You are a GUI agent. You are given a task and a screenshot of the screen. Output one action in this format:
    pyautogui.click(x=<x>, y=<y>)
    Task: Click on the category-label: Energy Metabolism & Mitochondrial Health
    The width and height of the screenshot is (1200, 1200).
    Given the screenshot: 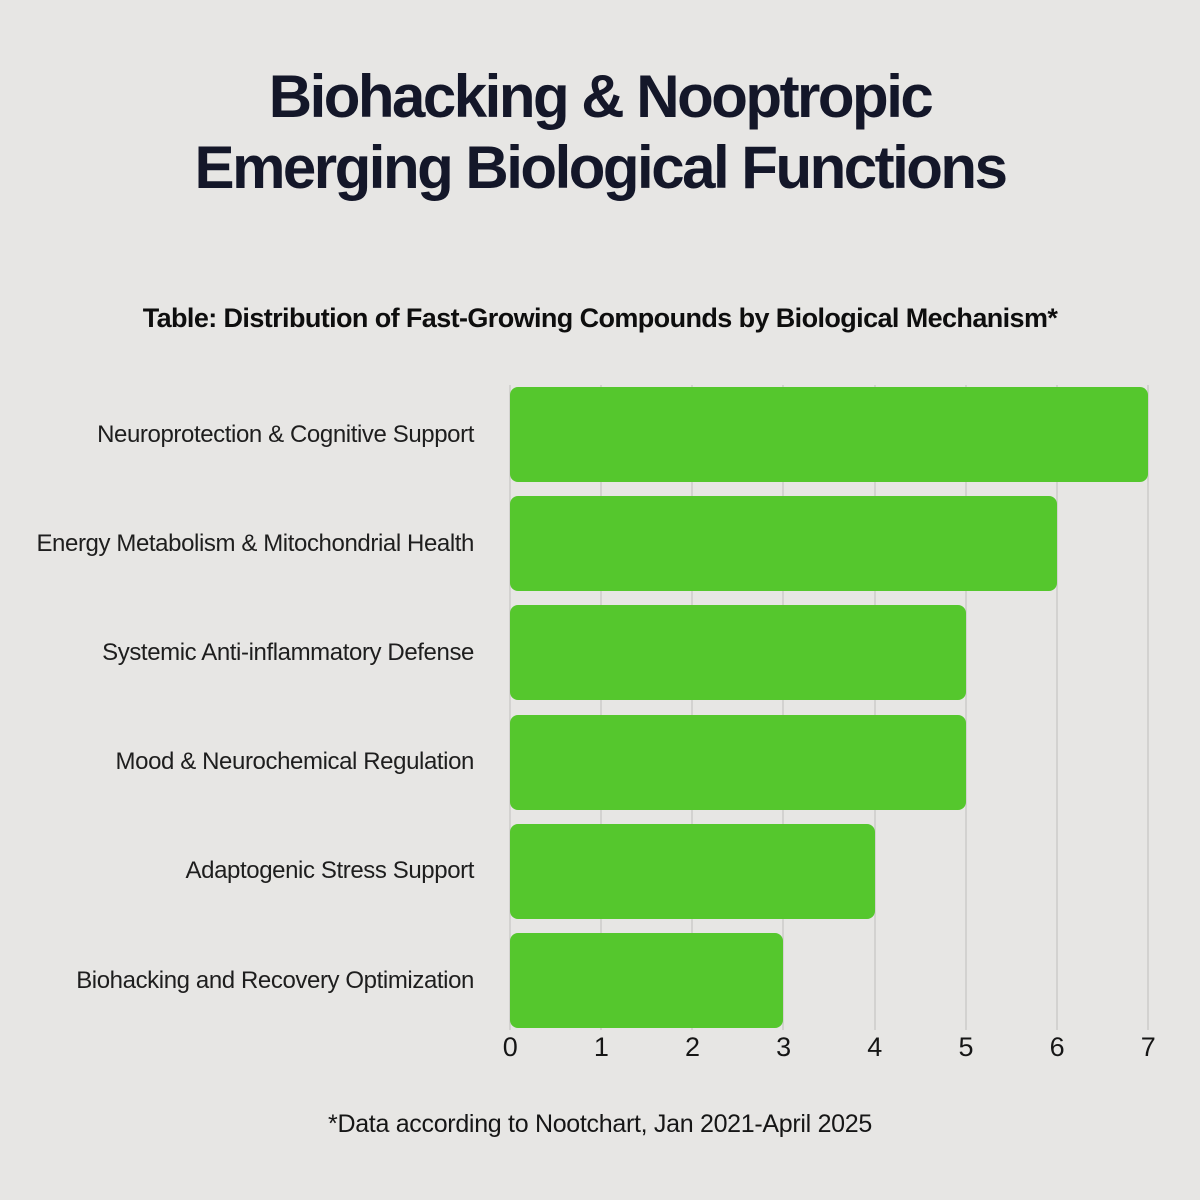 What is the action you would take?
    pyautogui.click(x=255, y=543)
    